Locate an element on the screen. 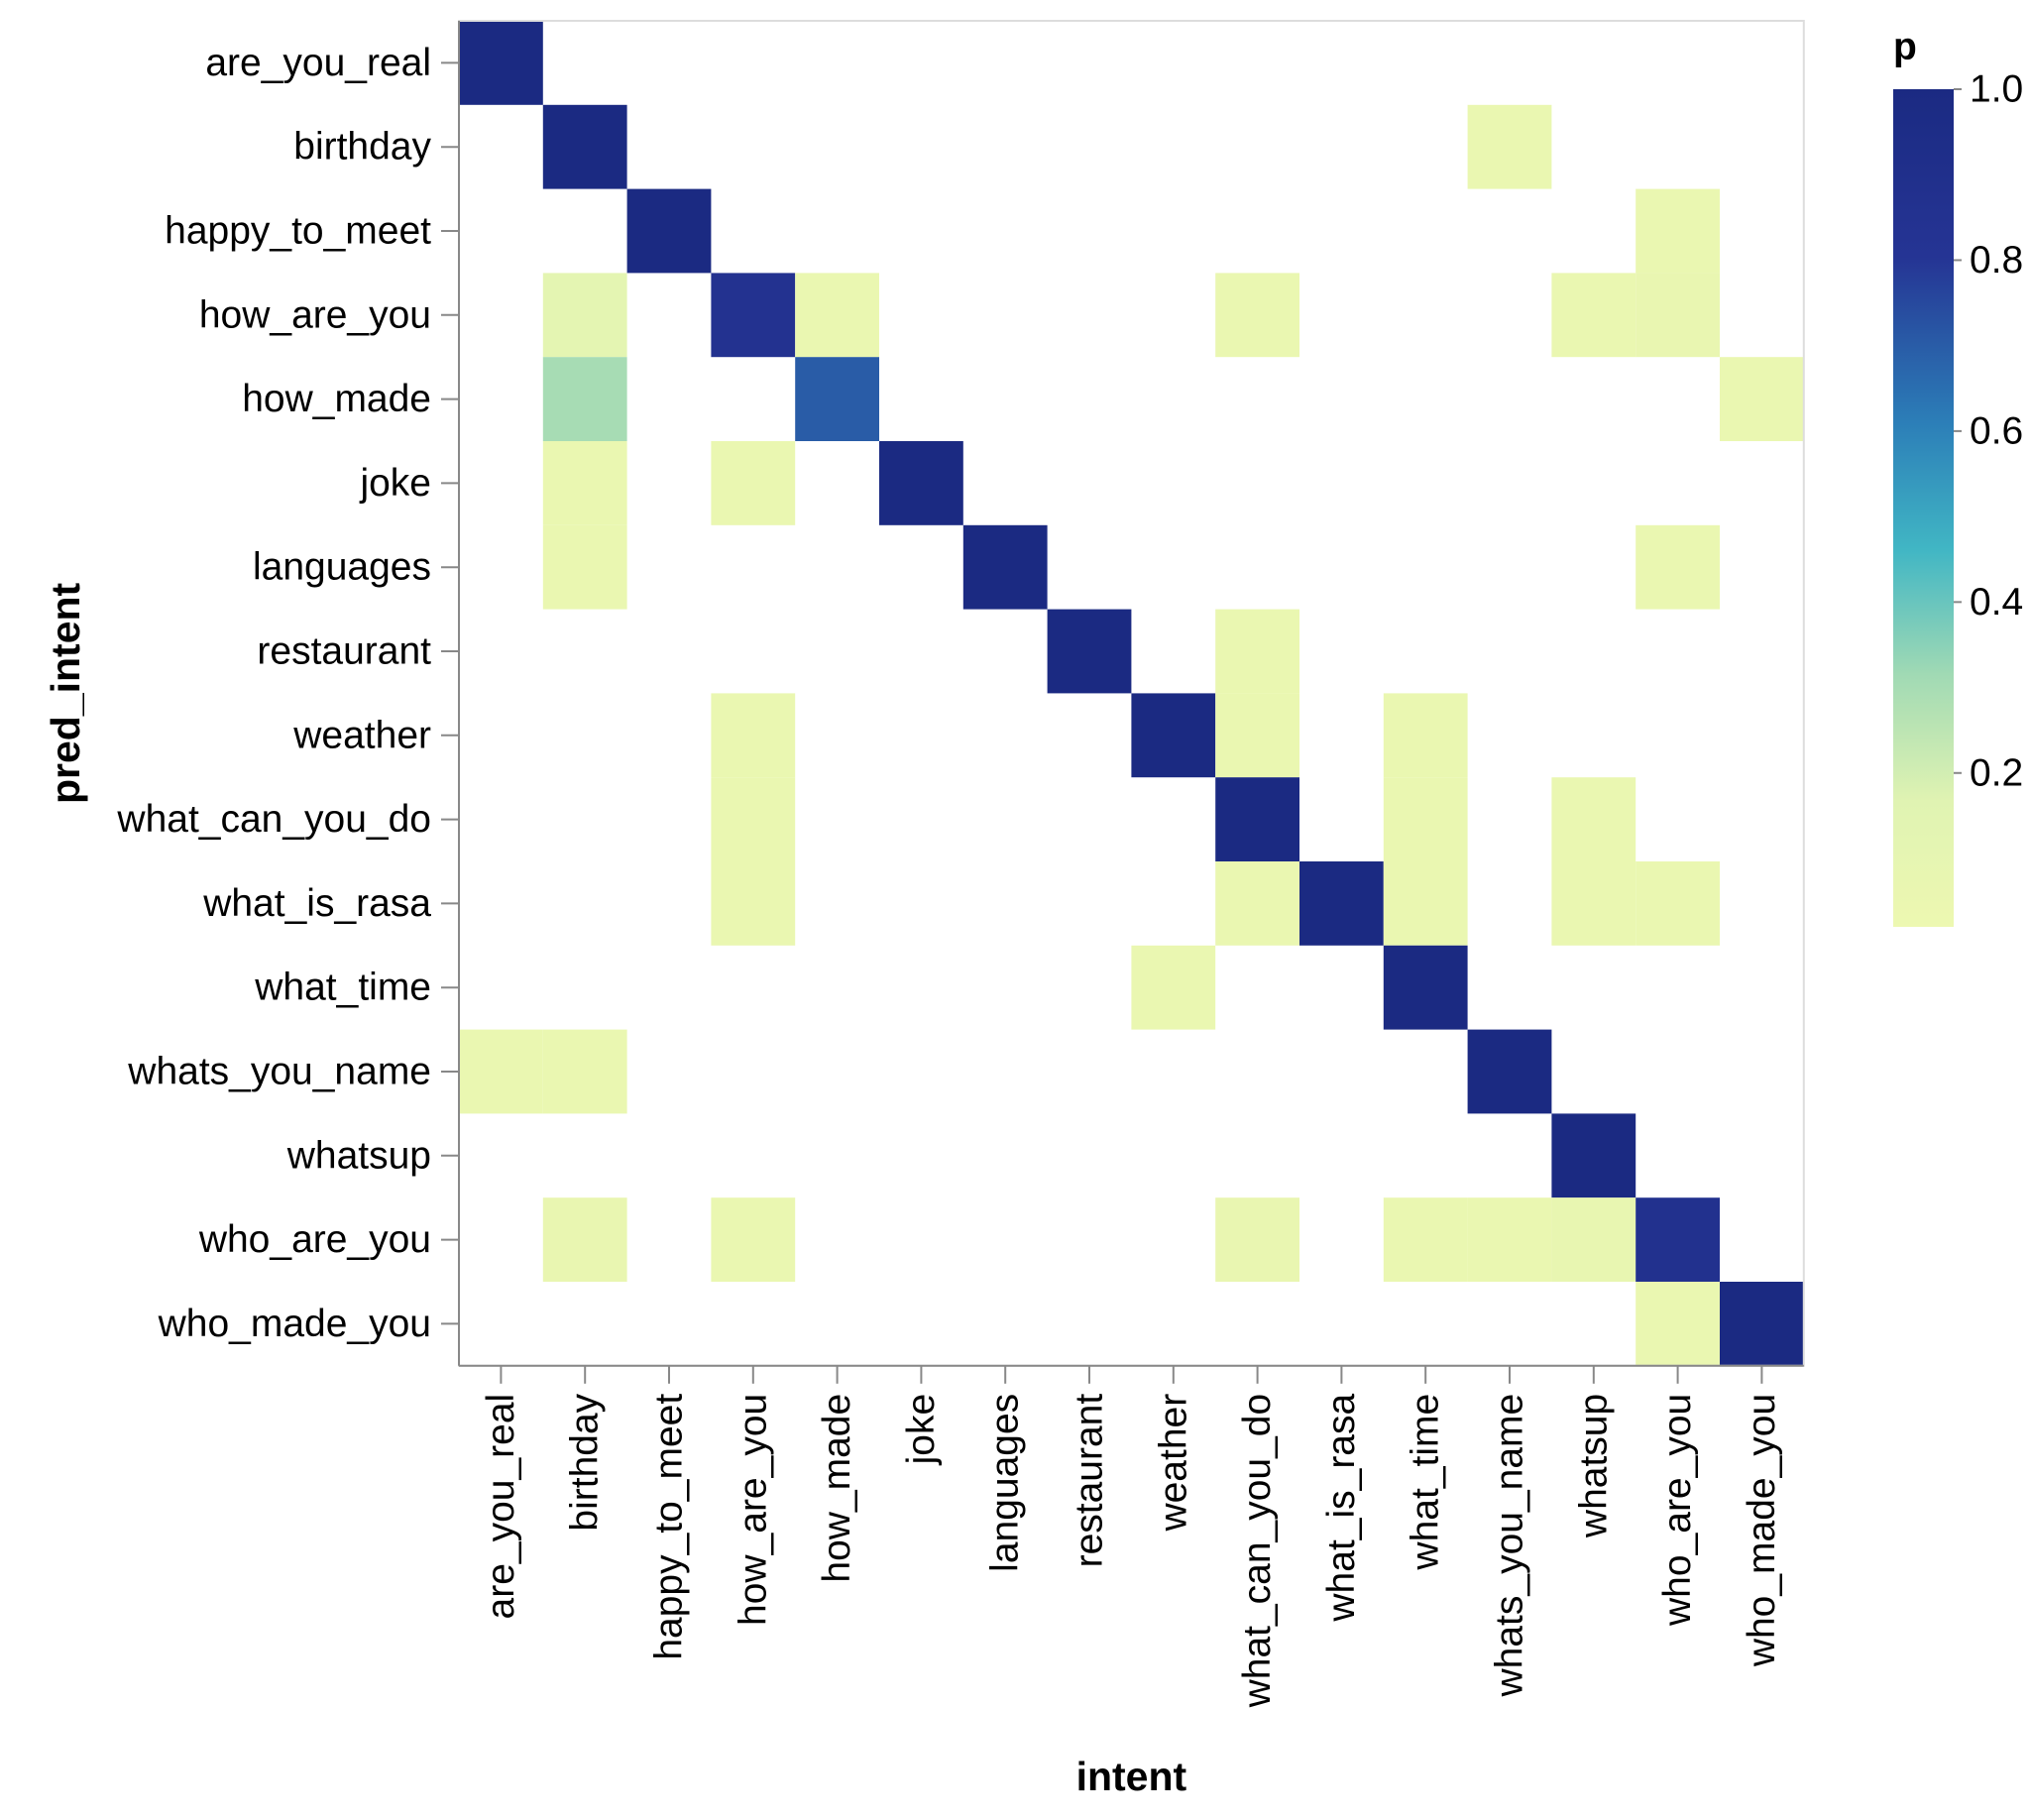 This screenshot has width=2030, height=1820. color-legend: p 1.0 0.8 0.6 0.4 0.2 is located at coordinates (1958, 476).